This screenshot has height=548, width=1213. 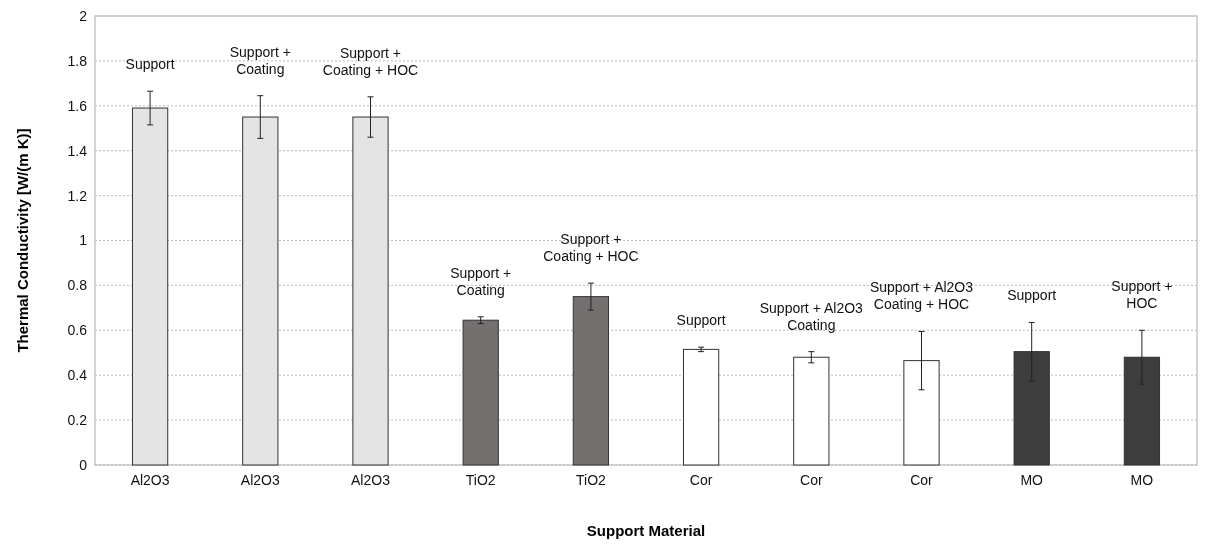 What do you see at coordinates (77, 195) in the screenshot?
I see `y-tick-label: 1.2` at bounding box center [77, 195].